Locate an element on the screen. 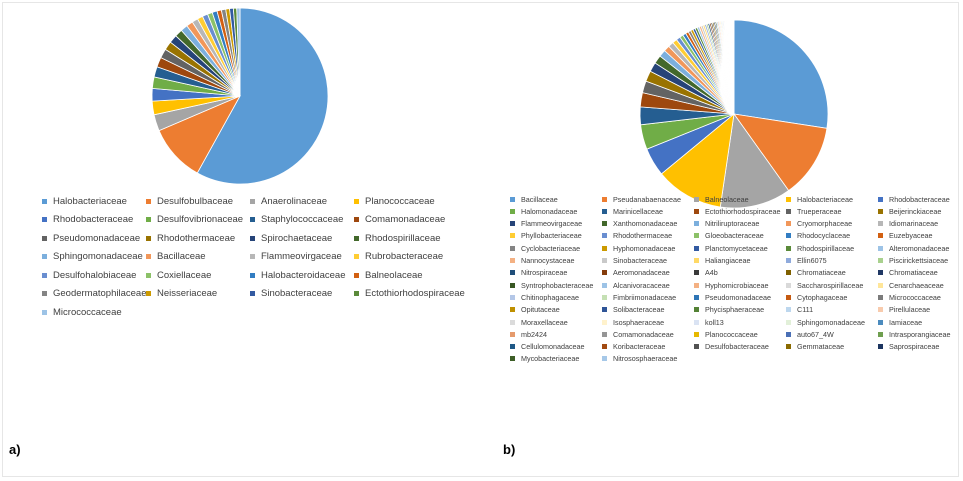  legend-item: Halobacteriaceae is located at coordinates (84, 201).